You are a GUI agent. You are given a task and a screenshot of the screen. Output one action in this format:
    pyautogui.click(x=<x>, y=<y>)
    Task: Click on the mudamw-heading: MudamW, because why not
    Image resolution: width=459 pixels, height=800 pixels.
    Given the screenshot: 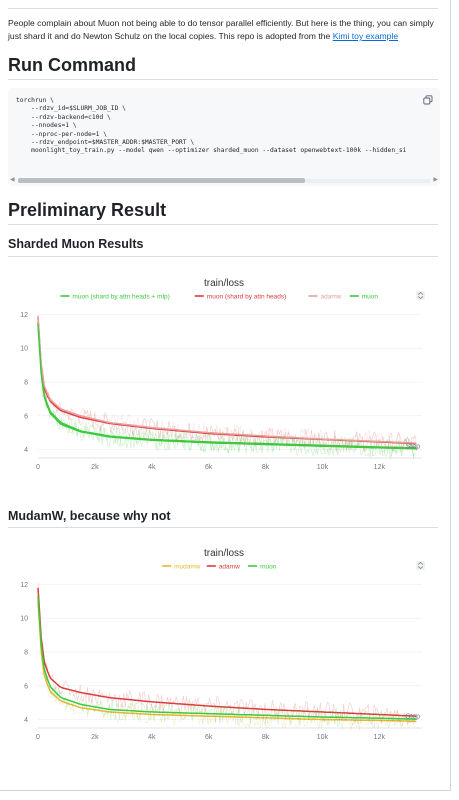 What is the action you would take?
    pyautogui.click(x=89, y=516)
    